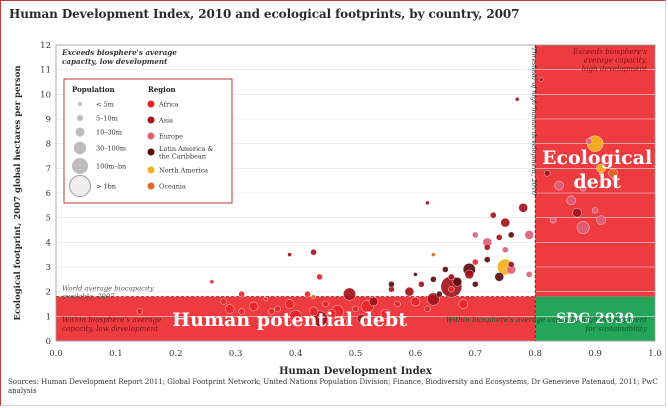 This screenshot has width=668, height=408. Describe the element at coordinates (172, 187) in the screenshot. I see `legend-region-label: Oceania` at that location.